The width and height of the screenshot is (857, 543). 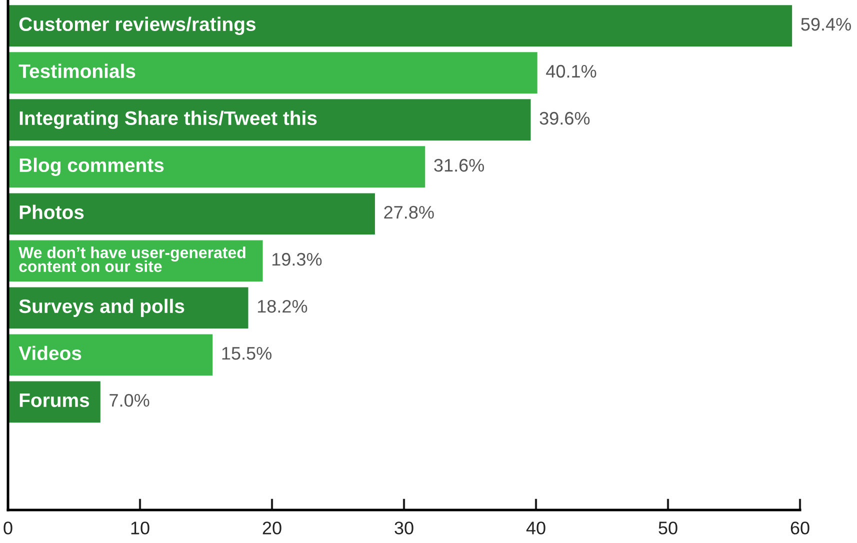 I want to click on y-tick-label: Integrating Share this/Tweet this, so click(x=168, y=119).